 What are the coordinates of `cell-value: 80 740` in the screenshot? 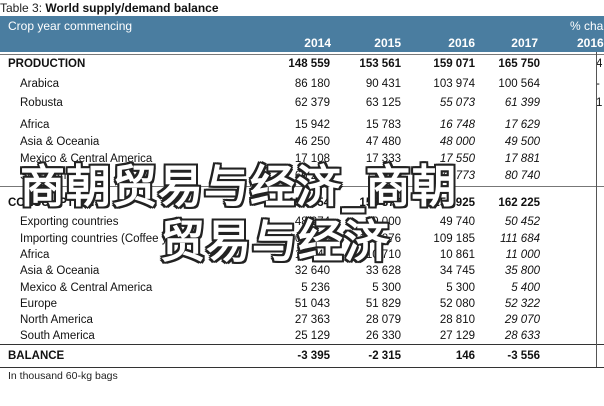 It's located at (522, 176).